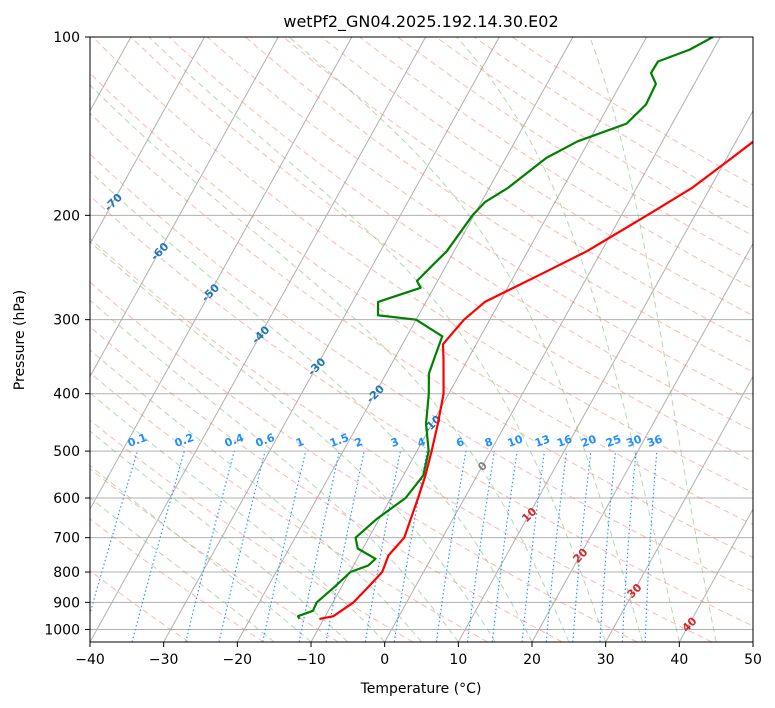 The width and height of the screenshot is (775, 708). What do you see at coordinates (384, 660) in the screenshot?
I see `x-tick-label: 0` at bounding box center [384, 660].